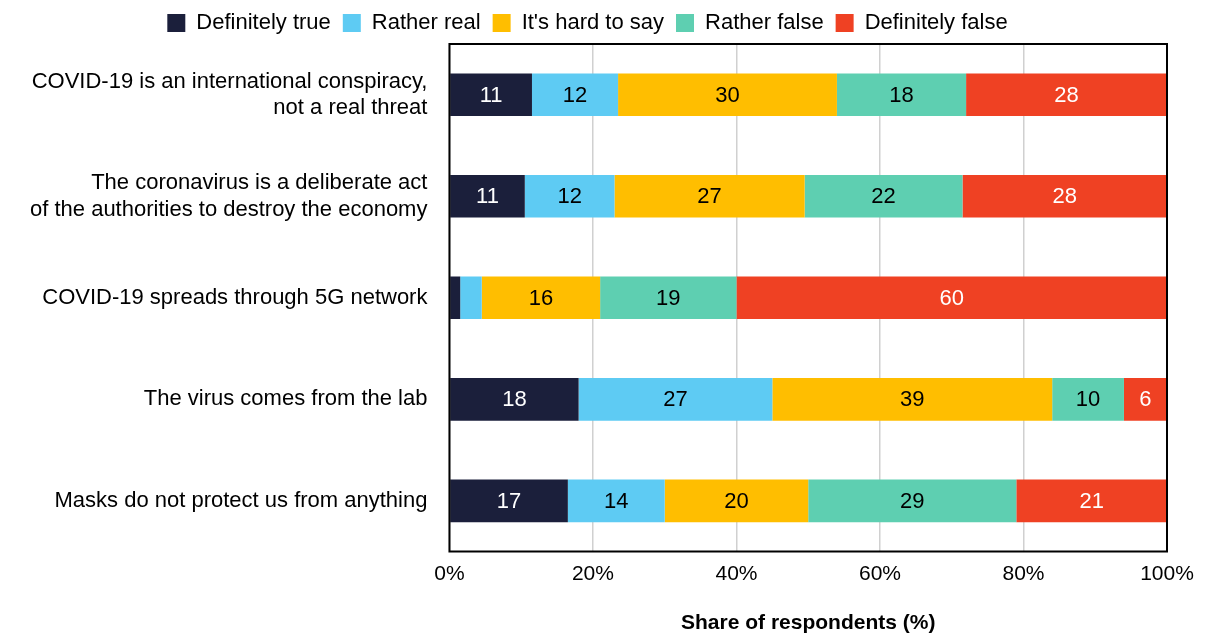  I want to click on legend-label: Rather real, so click(426, 22).